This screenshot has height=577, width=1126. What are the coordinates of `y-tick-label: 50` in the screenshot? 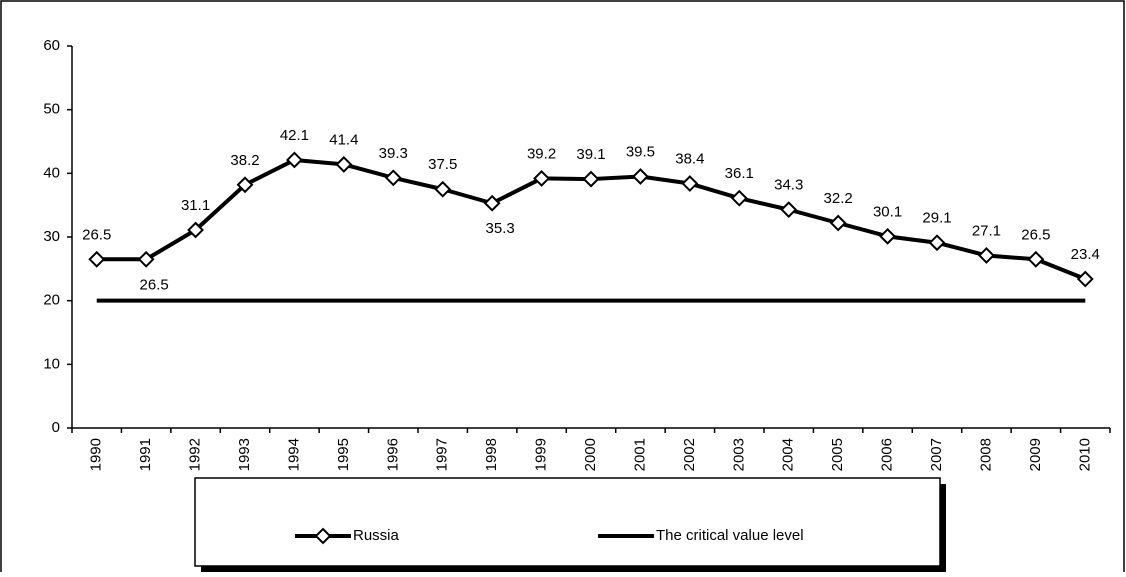 It's located at (51, 109).